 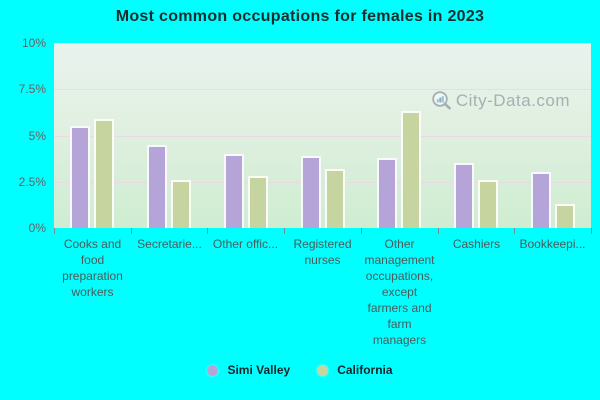 What do you see at coordinates (92, 268) in the screenshot?
I see `x-axis-label: Cooks and food preparation workers` at bounding box center [92, 268].